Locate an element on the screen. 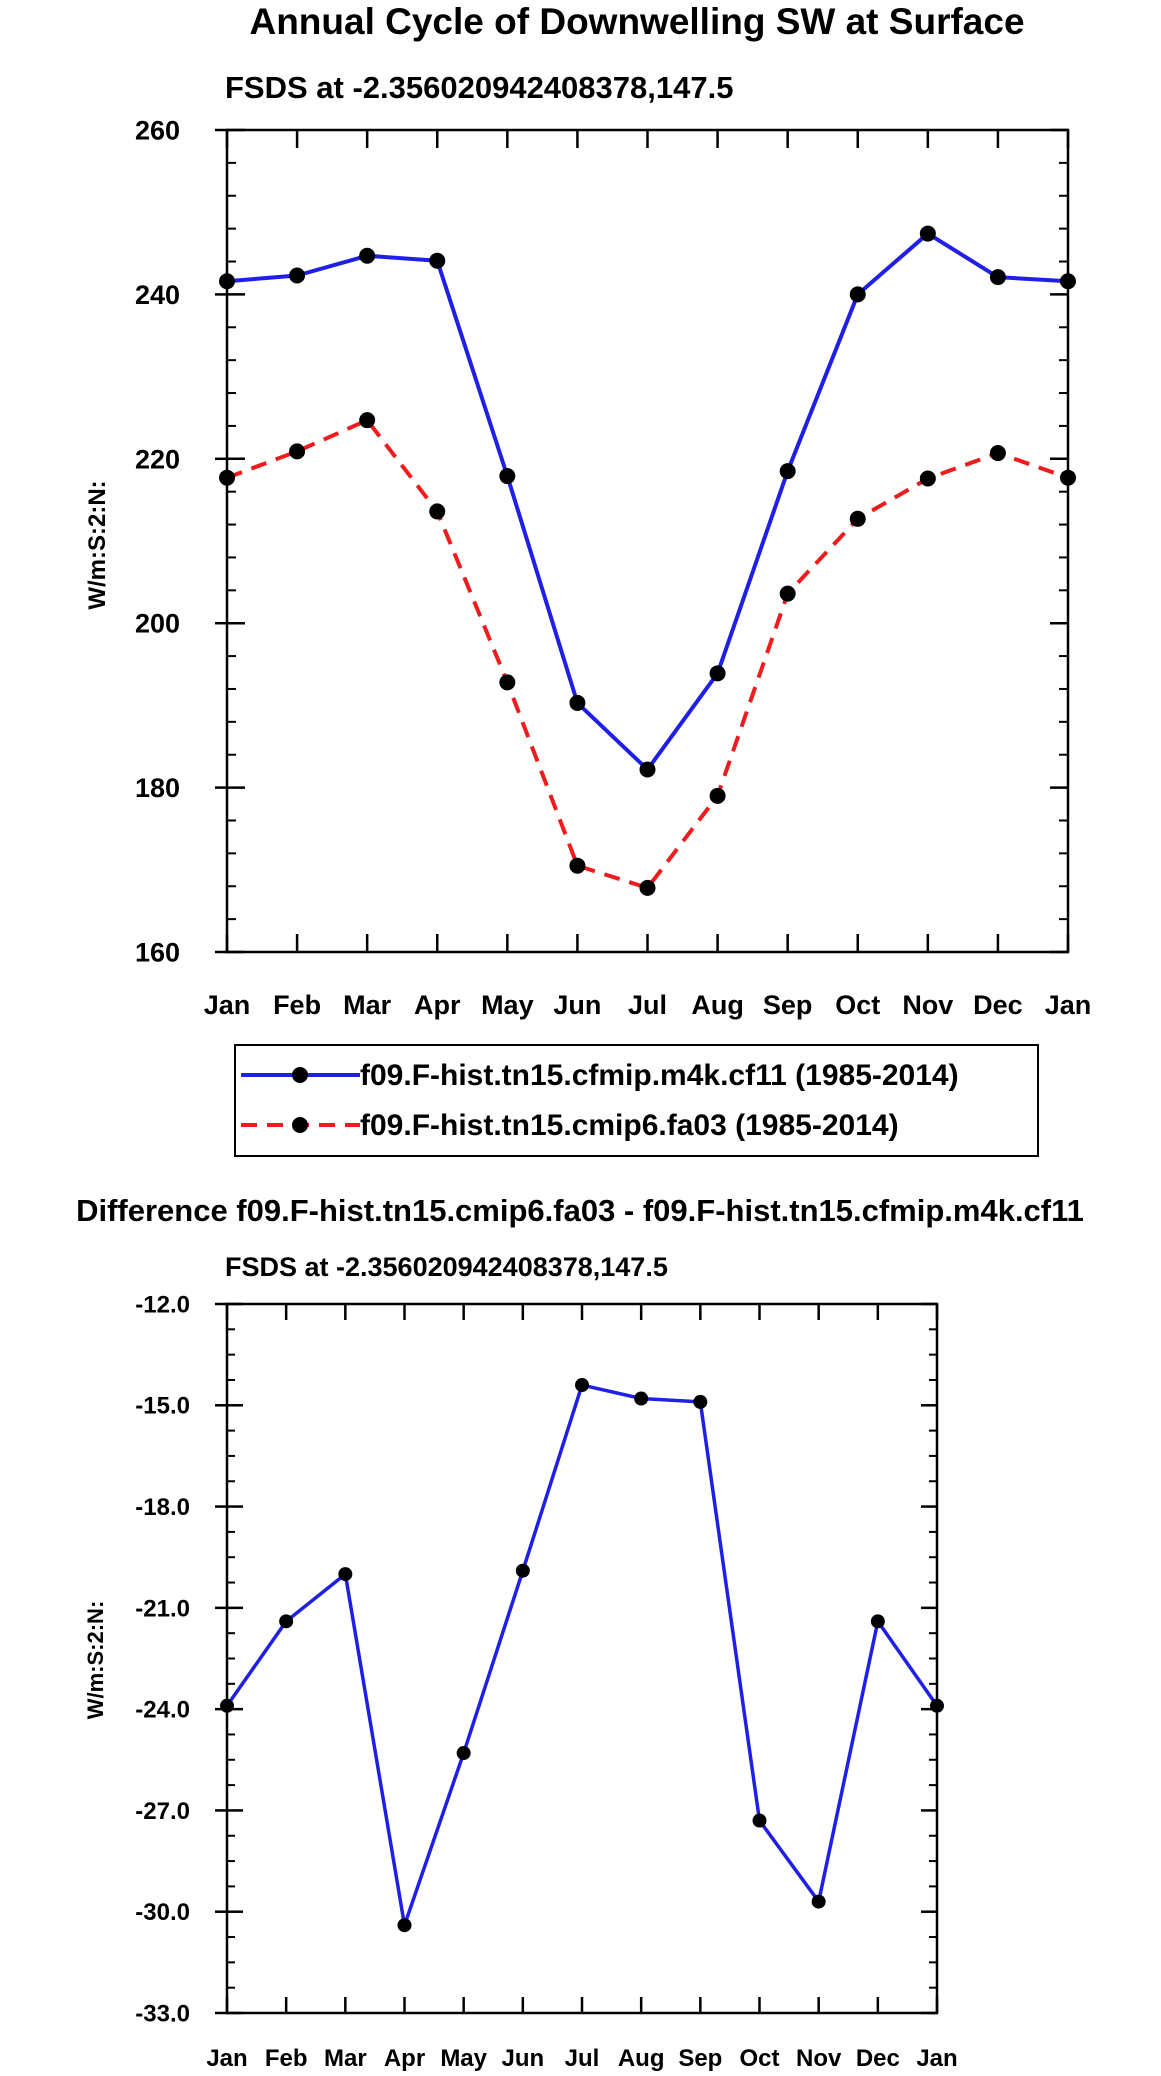 This screenshot has height=2076, width=1161. chart2-y-tick-label: -33.0 is located at coordinates (162, 2013).